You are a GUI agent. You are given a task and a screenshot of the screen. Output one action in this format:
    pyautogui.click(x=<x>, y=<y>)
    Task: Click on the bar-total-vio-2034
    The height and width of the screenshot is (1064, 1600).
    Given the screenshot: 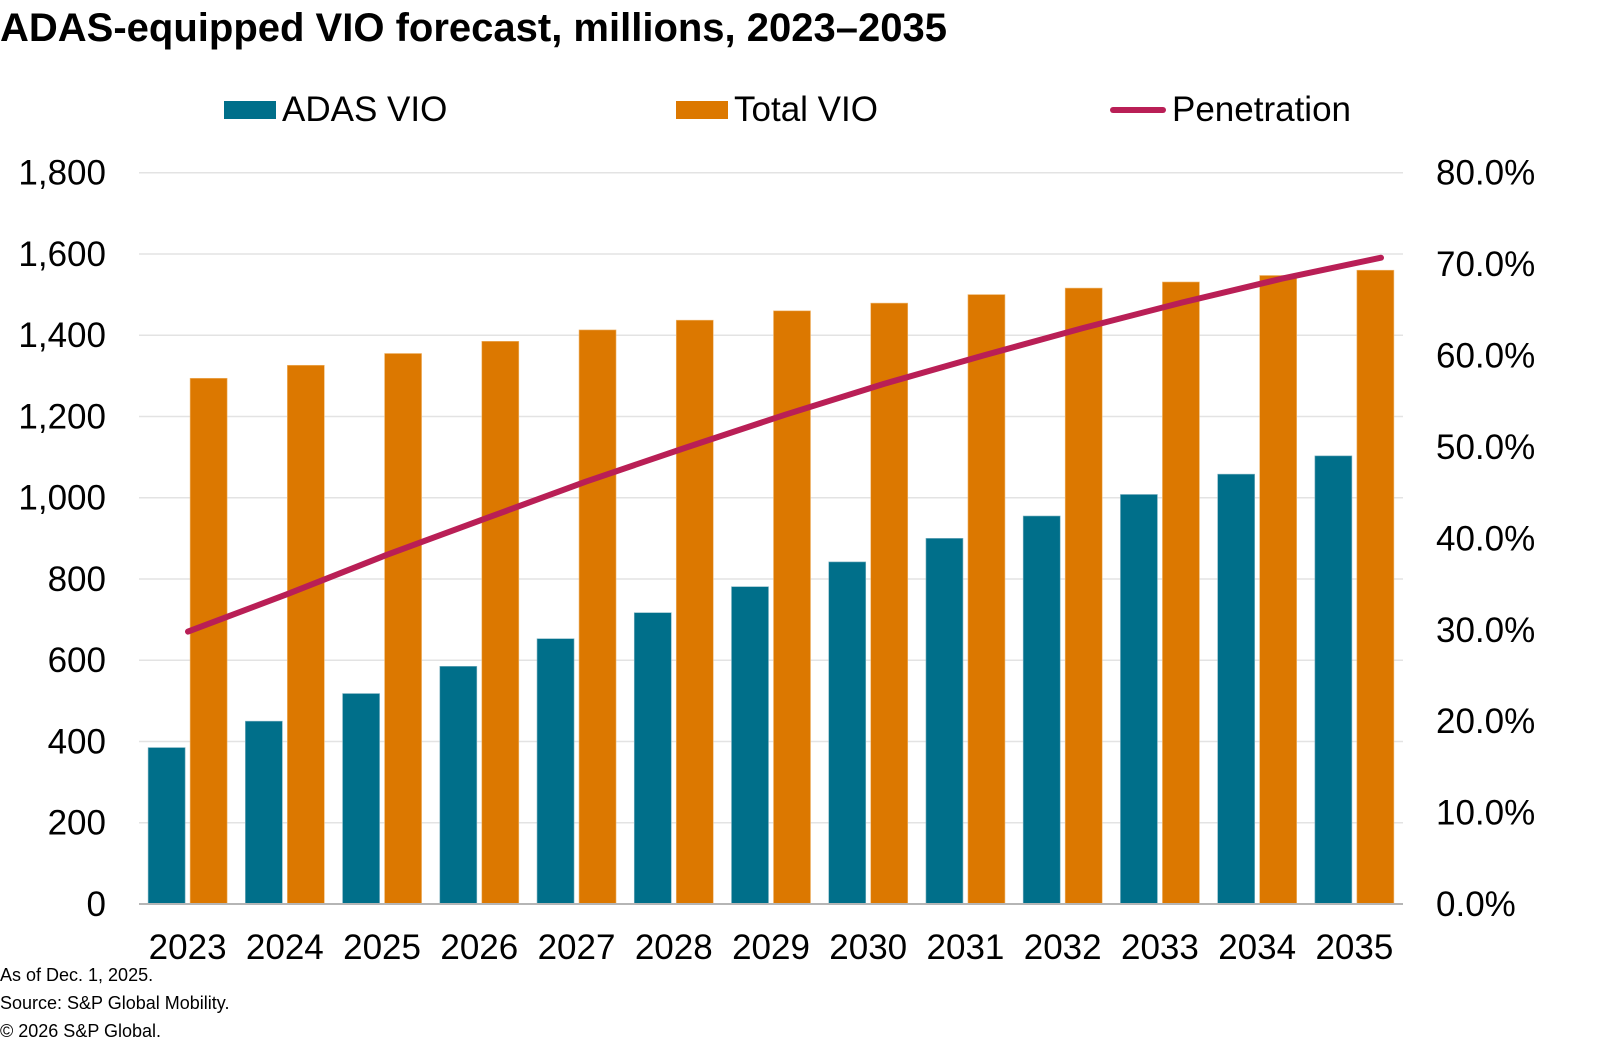 What is the action you would take?
    pyautogui.click(x=1278, y=590)
    